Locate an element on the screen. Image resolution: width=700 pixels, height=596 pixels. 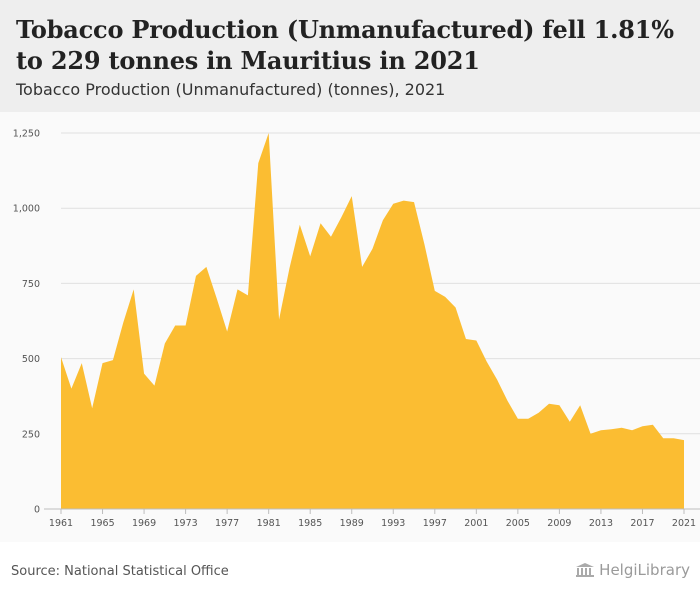
x-tick-label: 1973 is located at coordinates (186, 523).